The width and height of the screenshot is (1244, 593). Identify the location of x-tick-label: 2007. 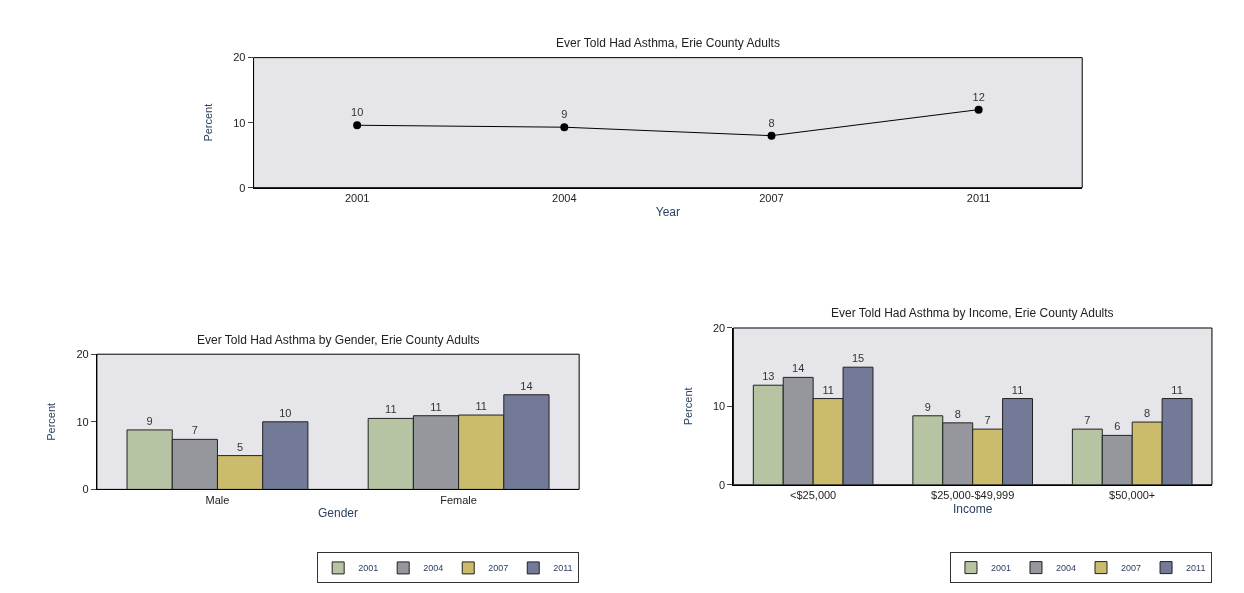
(771, 197).